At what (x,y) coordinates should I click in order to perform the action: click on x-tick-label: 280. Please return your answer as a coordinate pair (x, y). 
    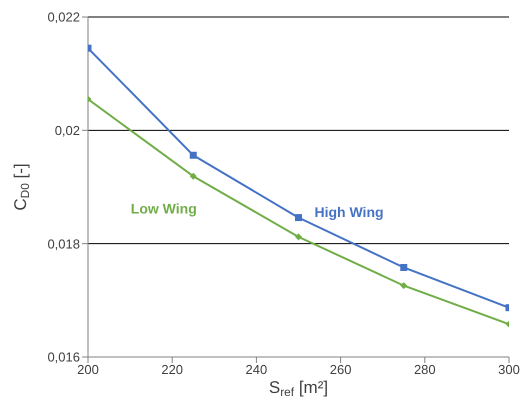
    Looking at the image, I should click on (425, 370).